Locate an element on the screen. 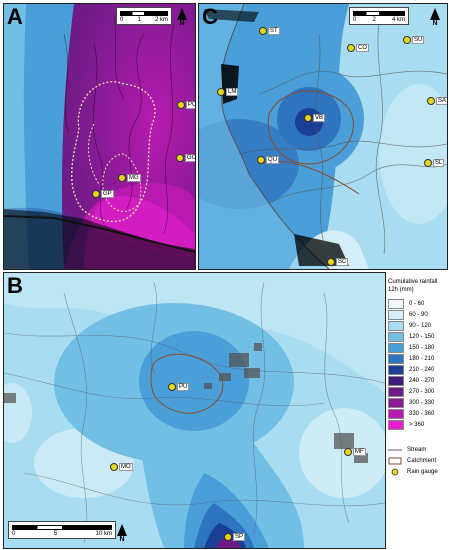  scale-tick-2: 2 km is located at coordinates (161, 20).